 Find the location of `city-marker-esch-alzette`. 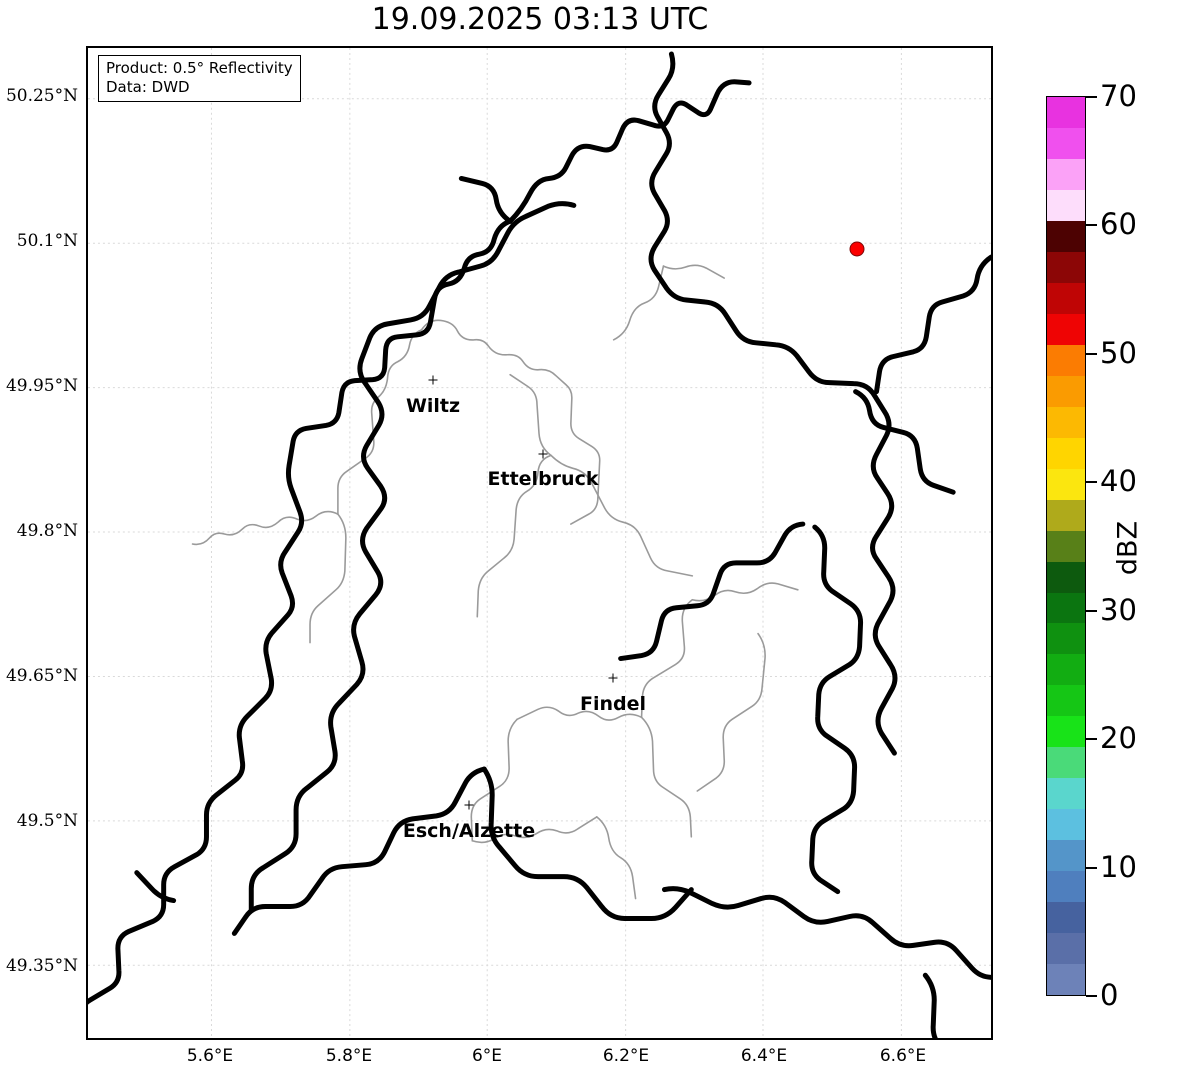

city-marker-esch-alzette is located at coordinates (469, 805).